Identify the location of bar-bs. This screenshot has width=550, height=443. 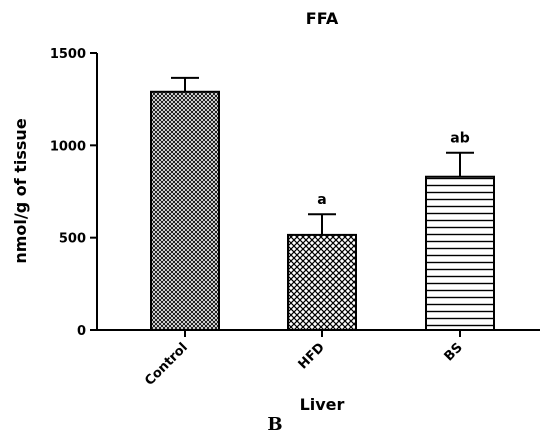
(460, 253).